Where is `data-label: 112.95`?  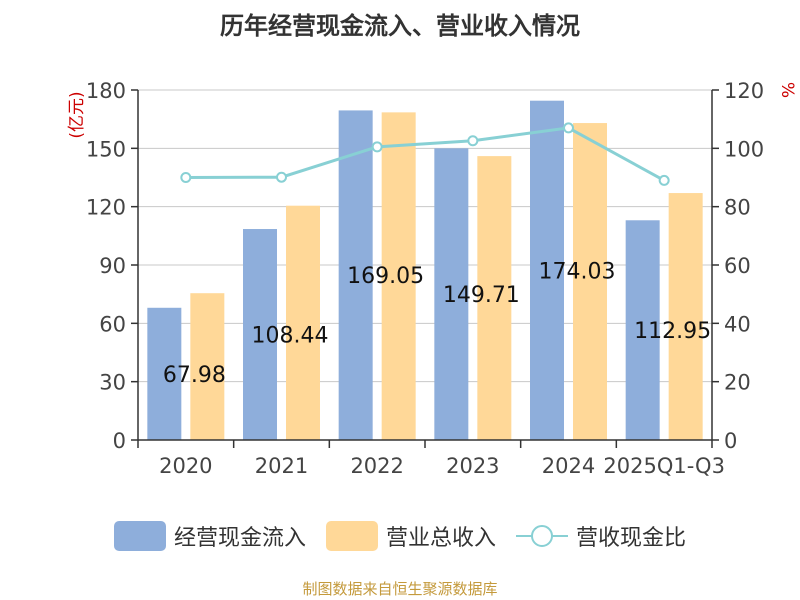 data-label: 112.95 is located at coordinates (672, 331).